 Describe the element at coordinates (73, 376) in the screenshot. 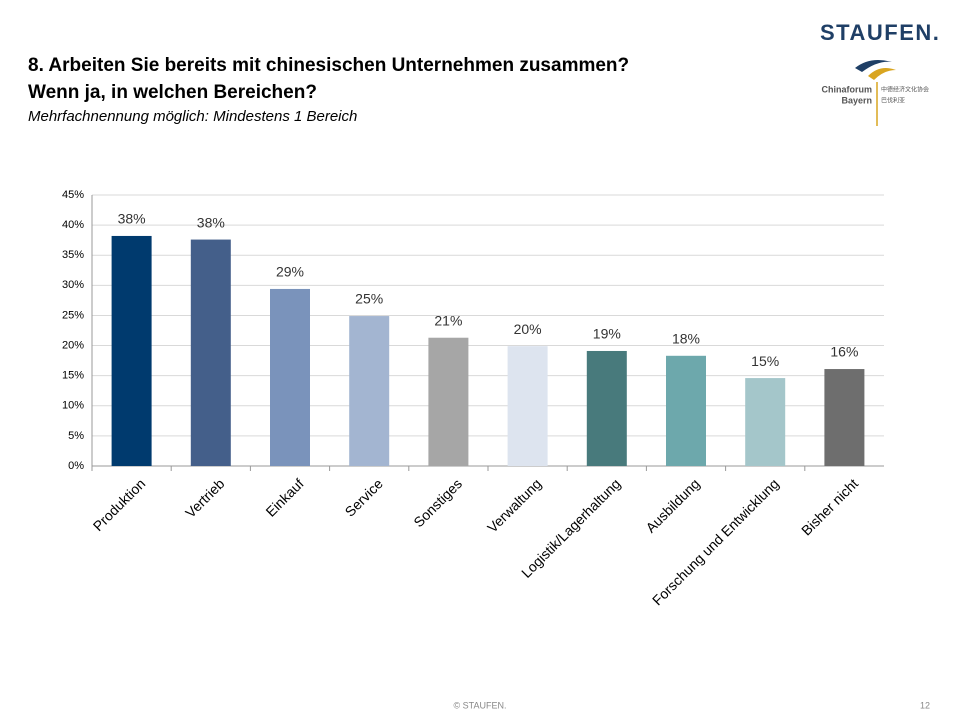

I see `y-tick-label: 15%` at that location.